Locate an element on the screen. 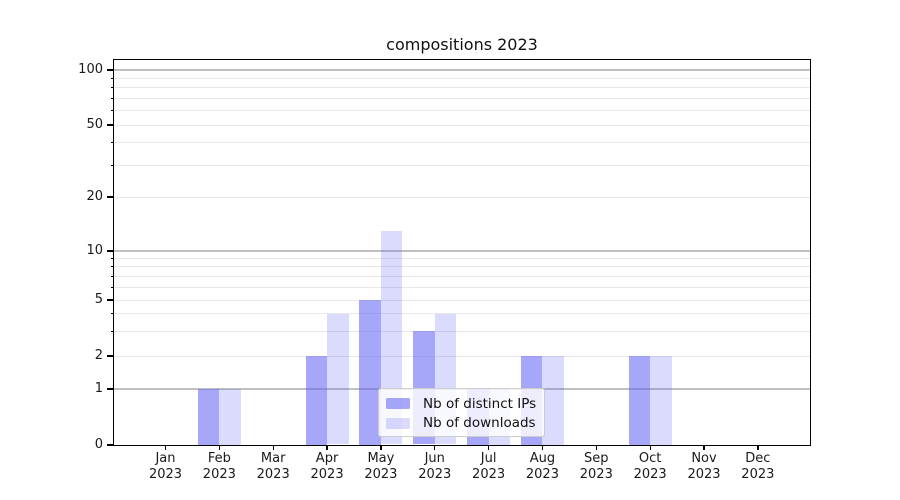 Image resolution: width=900 pixels, height=500 pixels. bar-distinct-ips-oct is located at coordinates (639, 400).